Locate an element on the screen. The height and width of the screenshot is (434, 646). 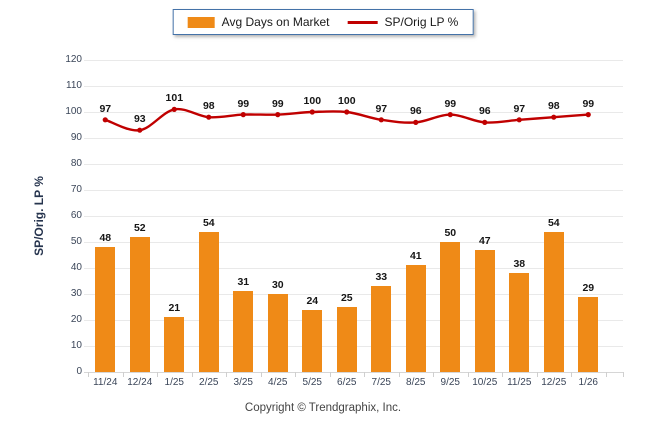
x-tick-label: 7/25 is located at coordinates (381, 382).